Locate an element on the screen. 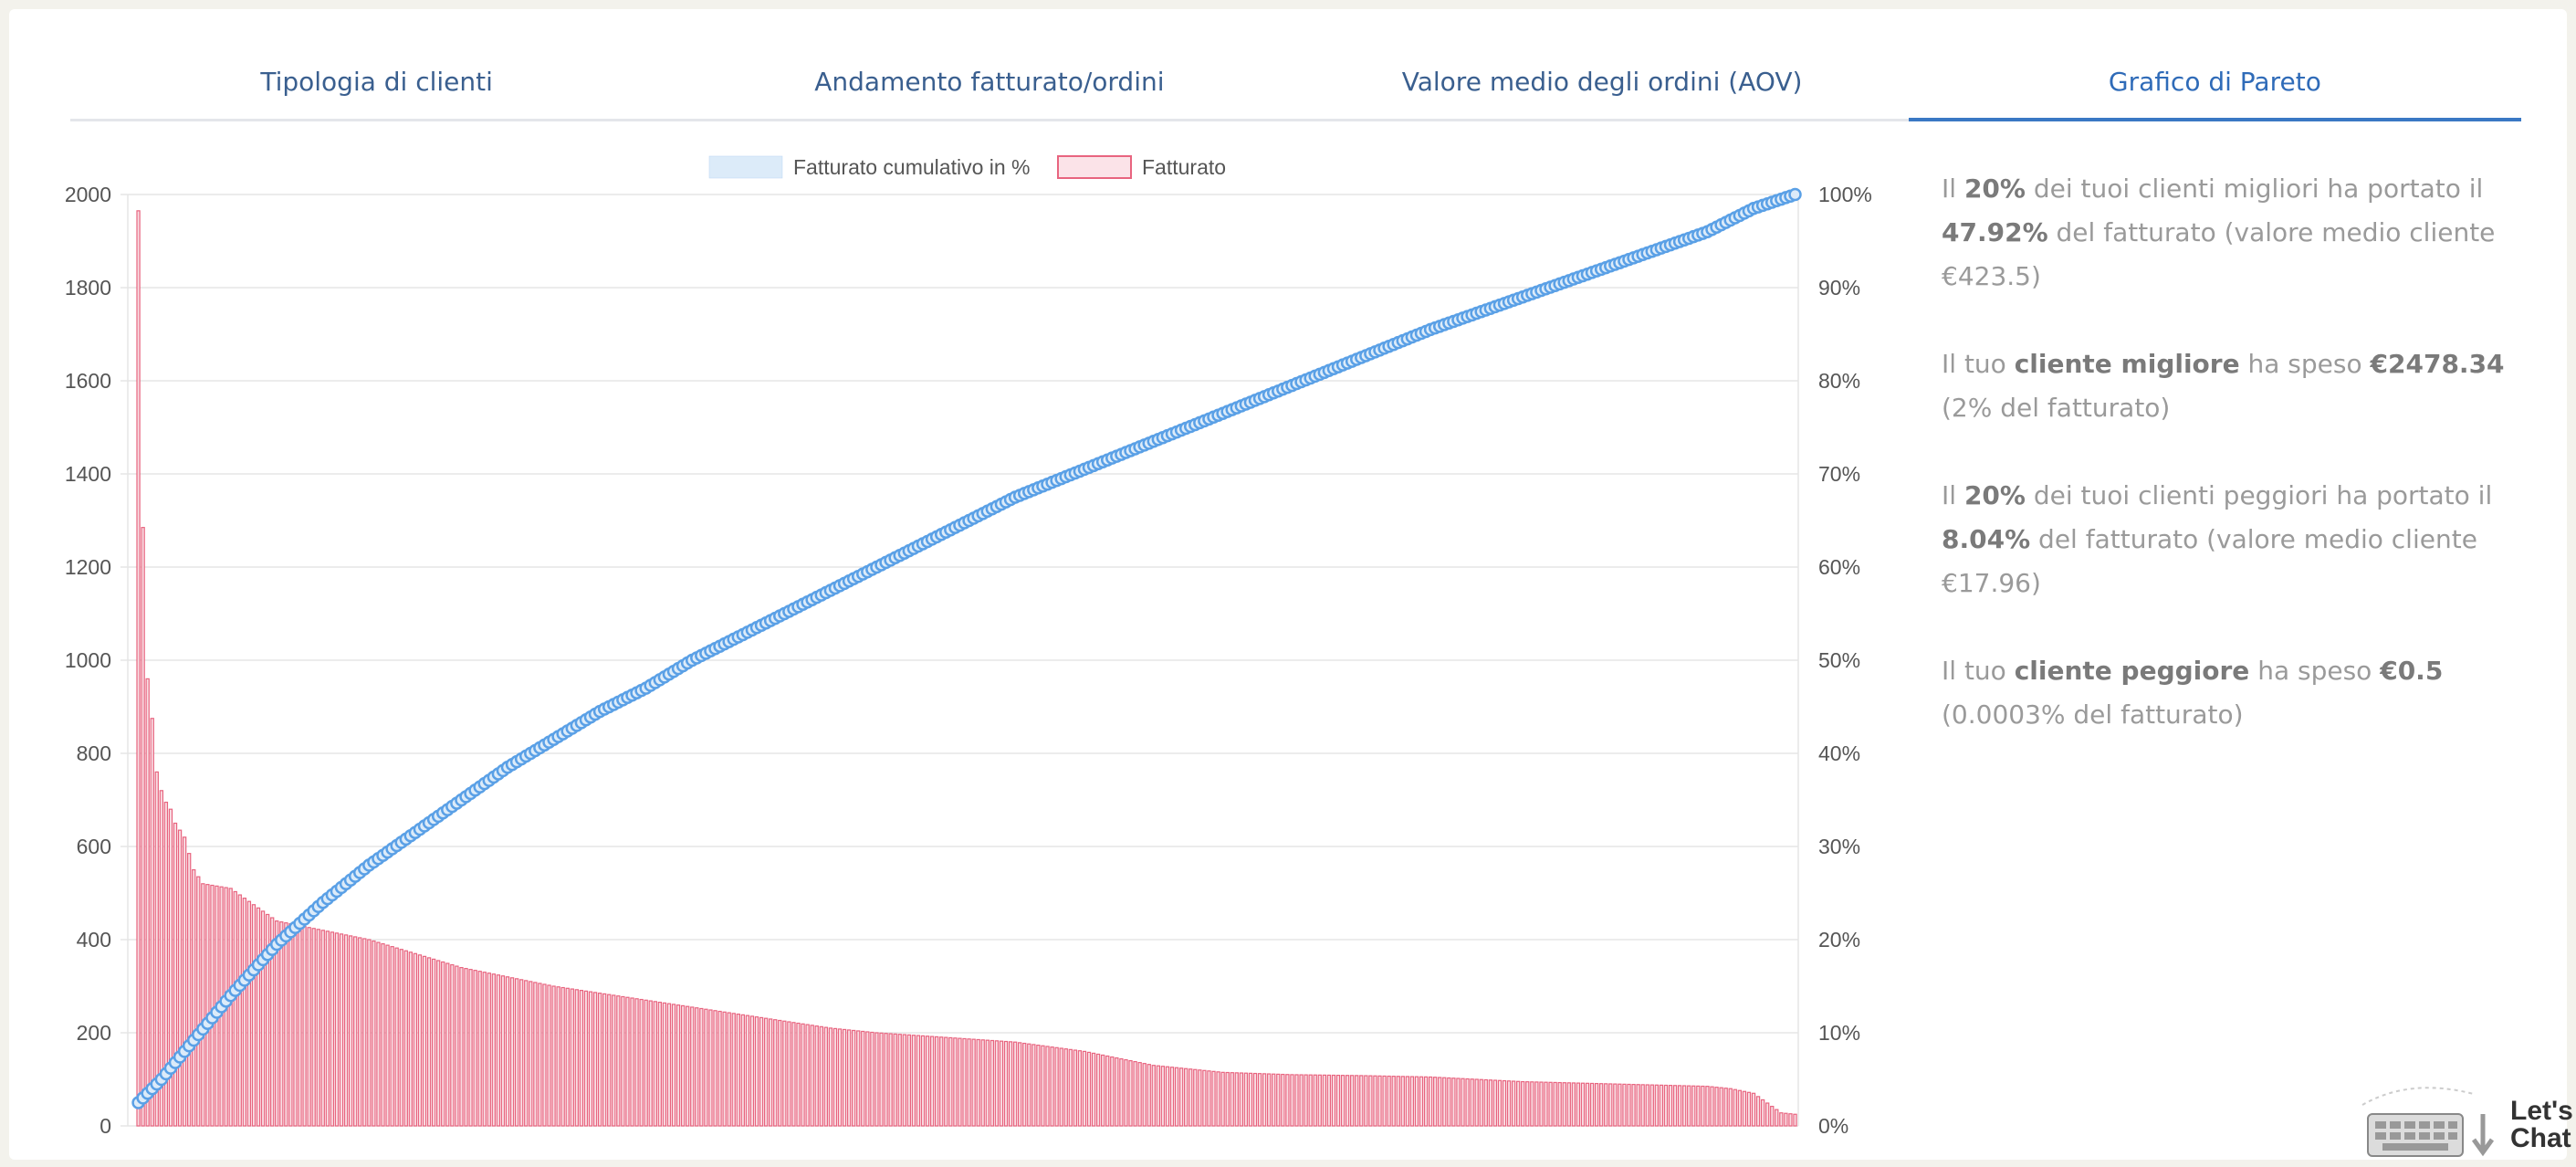 The width and height of the screenshot is (2576, 1167). tab-andamento-fatturato: Andamento fatturato/ordini is located at coordinates (989, 82).